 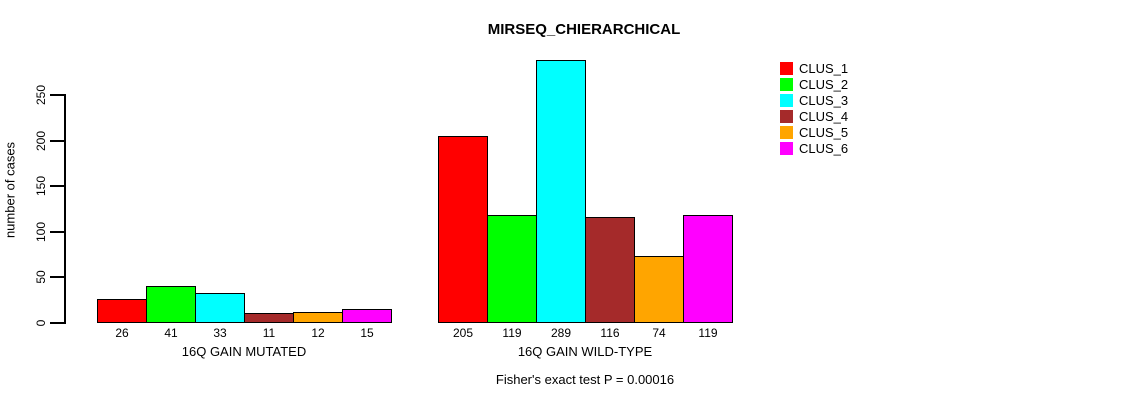 What do you see at coordinates (824, 100) in the screenshot?
I see `legend-label: CLUS_3` at bounding box center [824, 100].